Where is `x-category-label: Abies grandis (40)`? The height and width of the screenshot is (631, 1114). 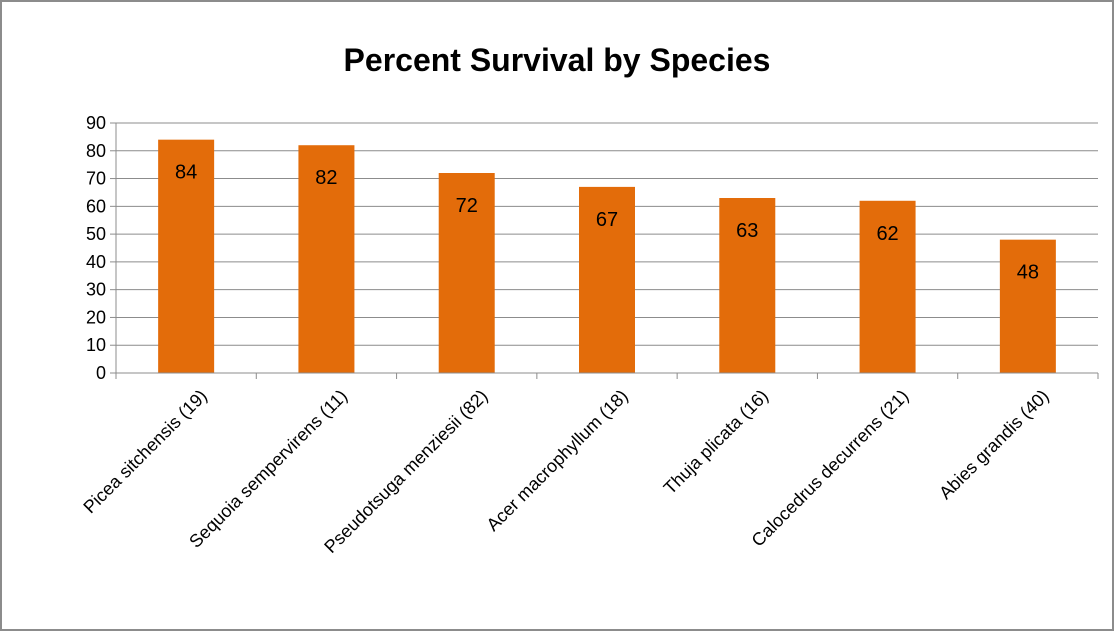
x-category-label: Abies grandis (40) is located at coordinates (993, 444).